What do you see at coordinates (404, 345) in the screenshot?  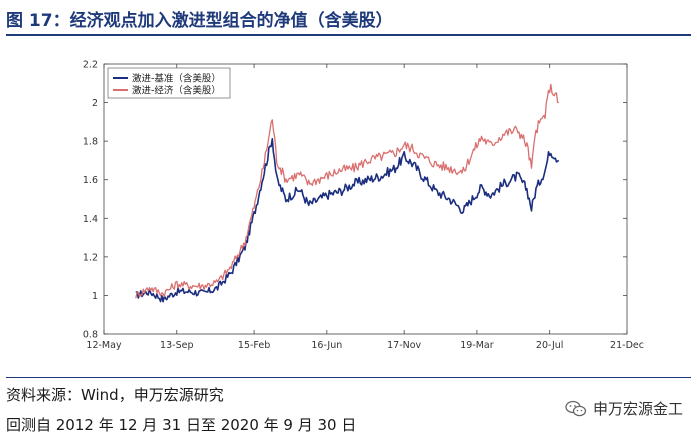 I see `x-tick-label: 17-Nov` at bounding box center [404, 345].